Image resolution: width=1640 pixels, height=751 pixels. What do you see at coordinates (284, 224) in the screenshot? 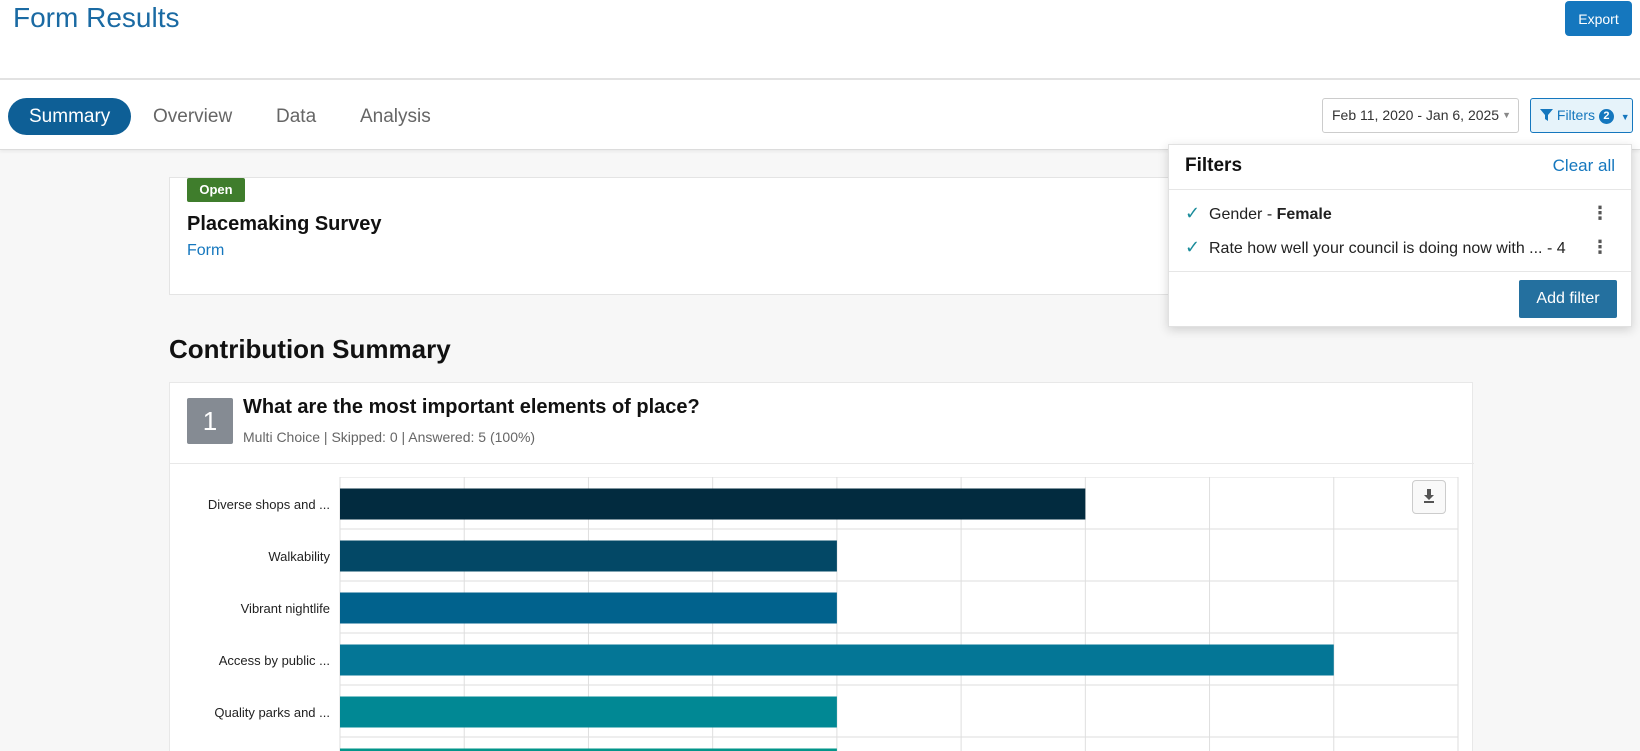
I see `survey-title: Placemaking Survey` at bounding box center [284, 224].